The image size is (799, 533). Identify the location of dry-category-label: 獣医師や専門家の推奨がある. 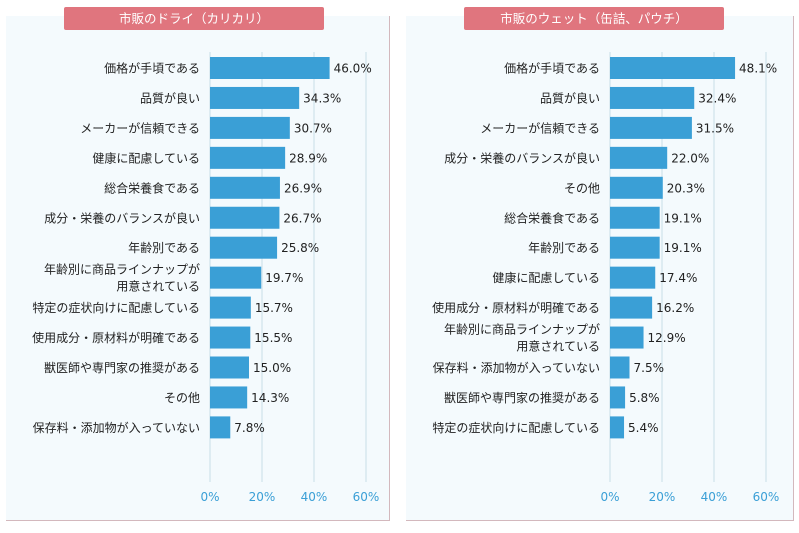
(122, 367).